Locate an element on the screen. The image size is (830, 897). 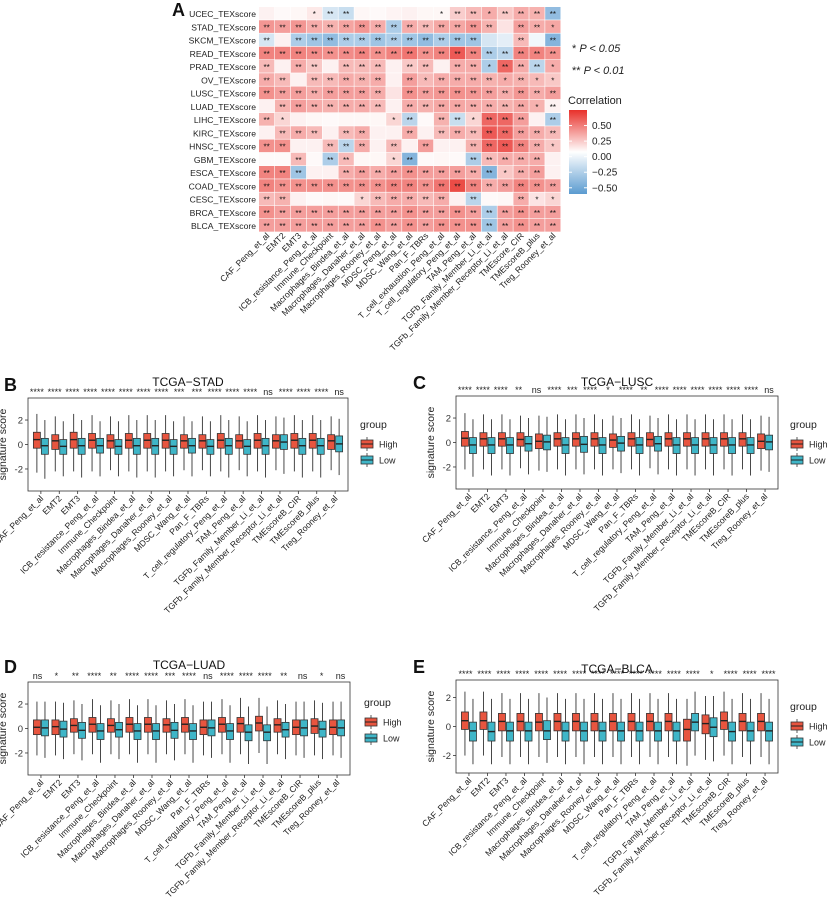
panel-label: B is located at coordinates (10, 385).